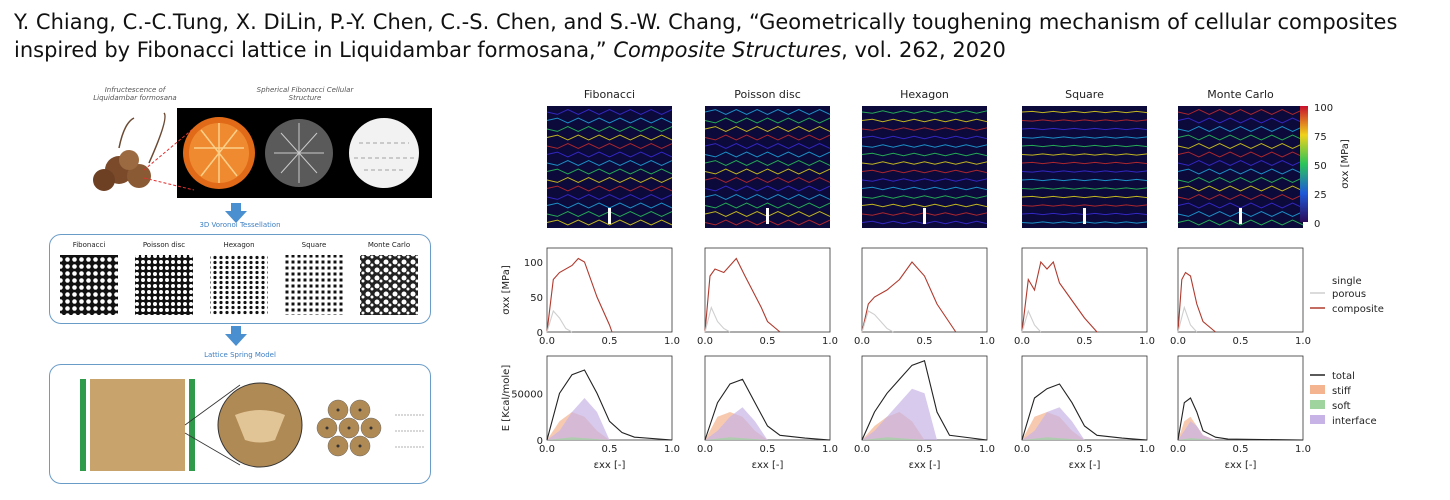  Describe the element at coordinates (1320, 137) in the screenshot. I see `colorbar-tick-1: 75` at that location.